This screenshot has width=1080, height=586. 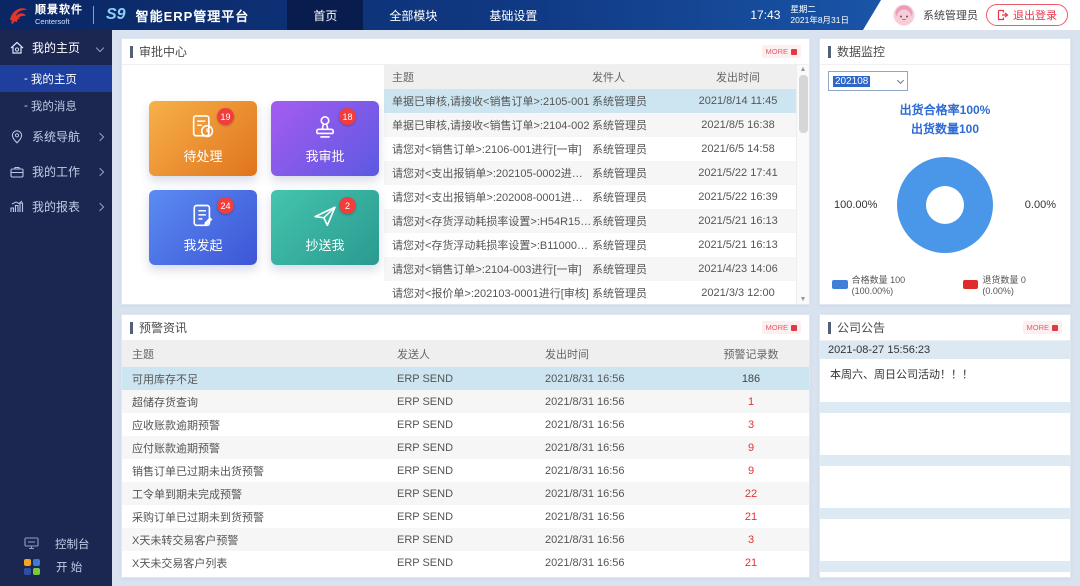 What do you see at coordinates (465, 516) in the screenshot?
I see `alert-row: 采购订单已过期未到货预警 ERP SEND 2021/8/31 16:56 21` at bounding box center [465, 516].